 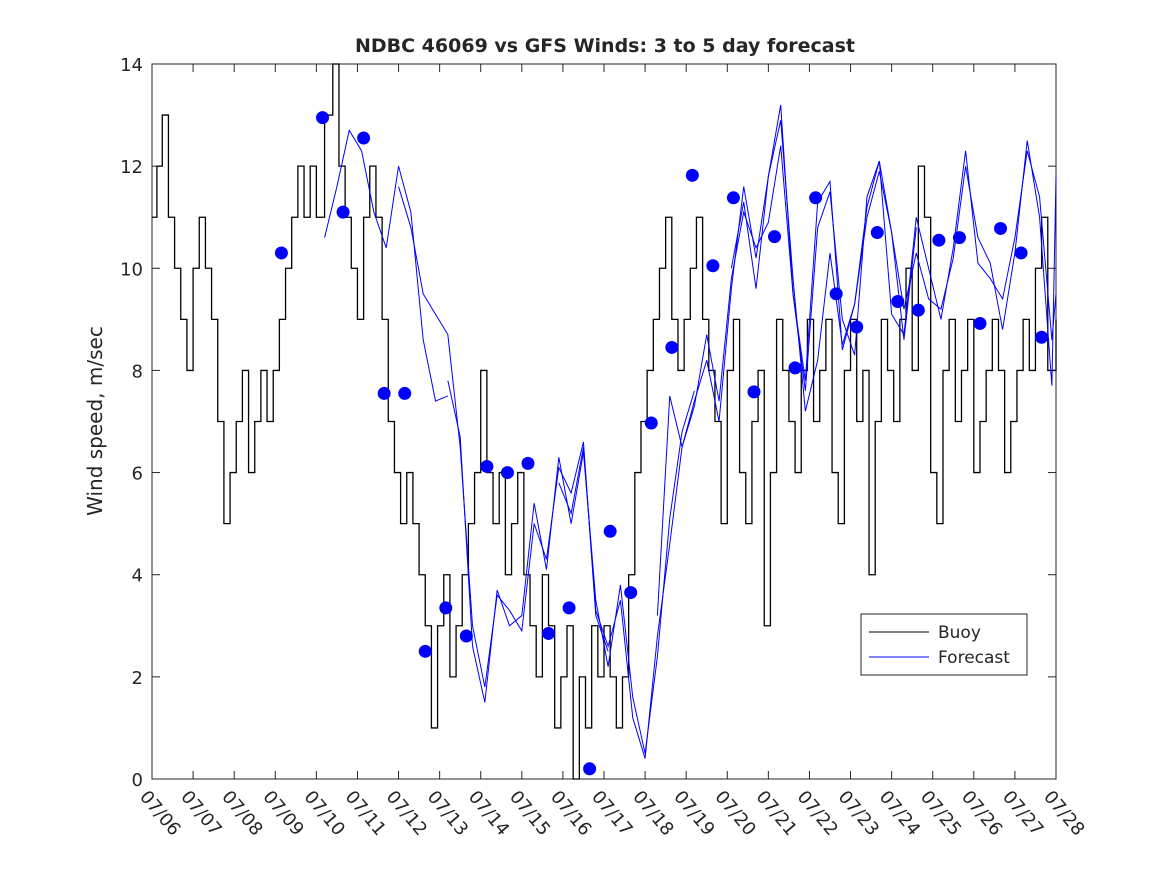 What do you see at coordinates (981, 813) in the screenshot?
I see `x-tick-label: 07/26` at bounding box center [981, 813].